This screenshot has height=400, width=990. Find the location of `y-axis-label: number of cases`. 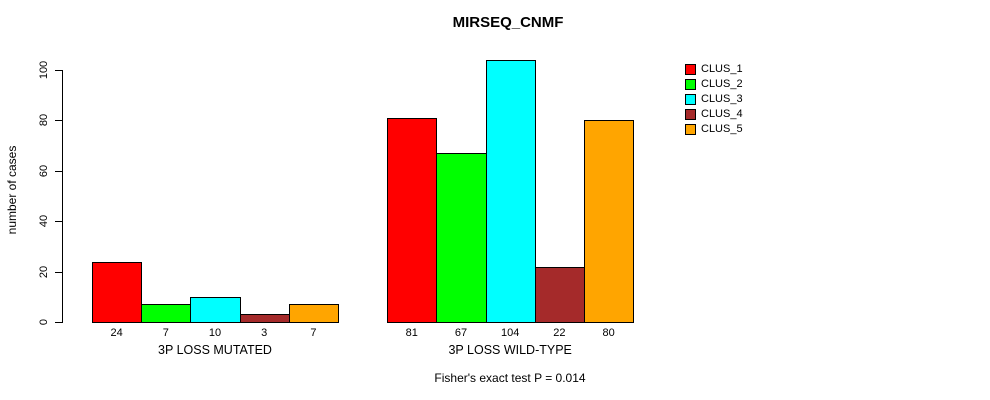

y-axis-label: number of cases is located at coordinates (12, 190).